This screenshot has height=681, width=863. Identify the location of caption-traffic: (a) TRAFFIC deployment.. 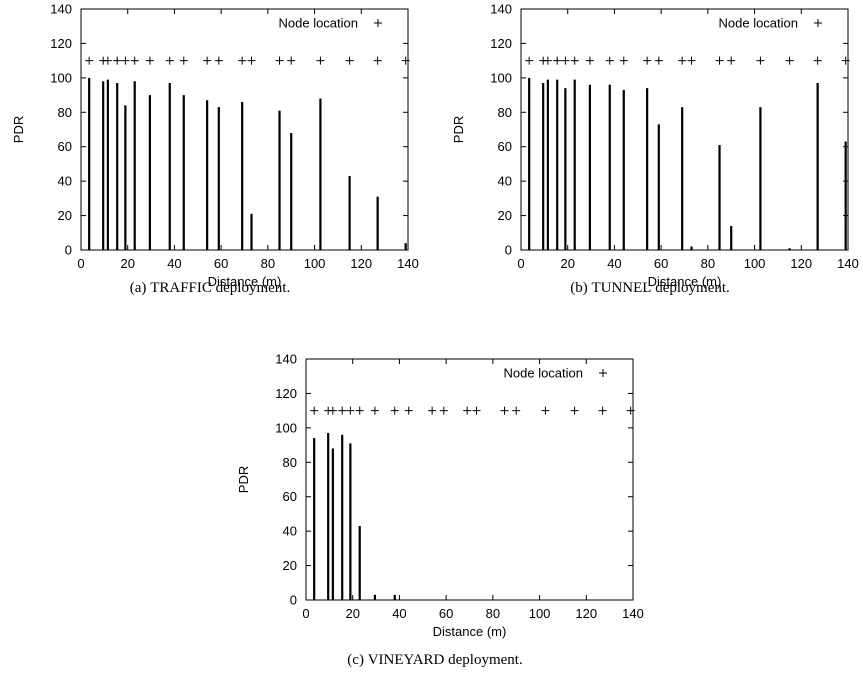
(210, 288).